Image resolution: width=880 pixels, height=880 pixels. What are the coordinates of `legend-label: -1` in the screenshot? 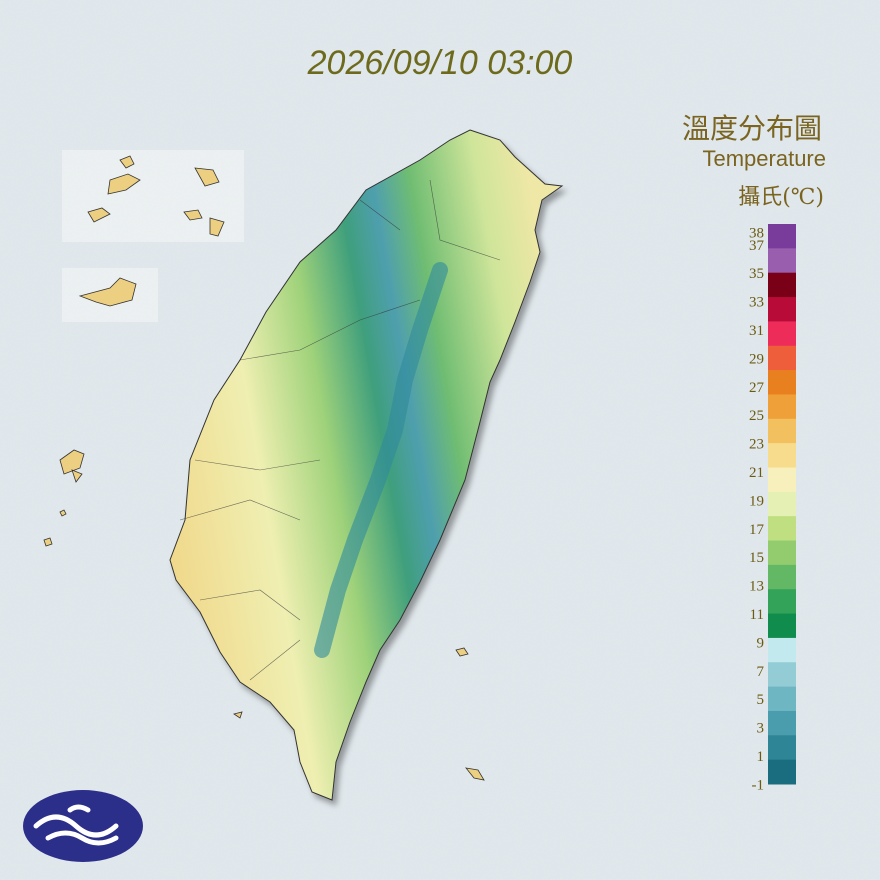 It's located at (758, 785).